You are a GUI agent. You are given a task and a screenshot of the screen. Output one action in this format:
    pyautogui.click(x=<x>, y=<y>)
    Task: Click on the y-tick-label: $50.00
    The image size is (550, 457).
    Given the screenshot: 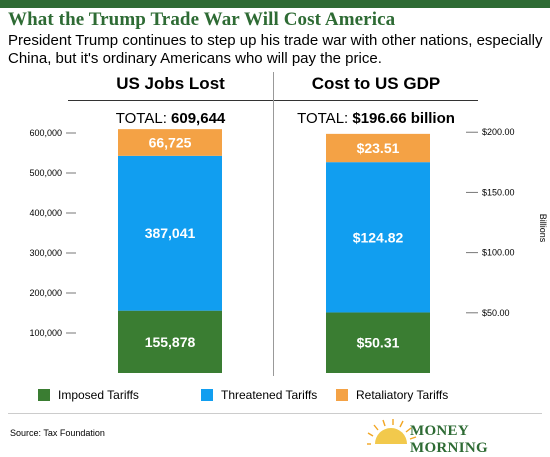 What is the action you would take?
    pyautogui.click(x=496, y=313)
    